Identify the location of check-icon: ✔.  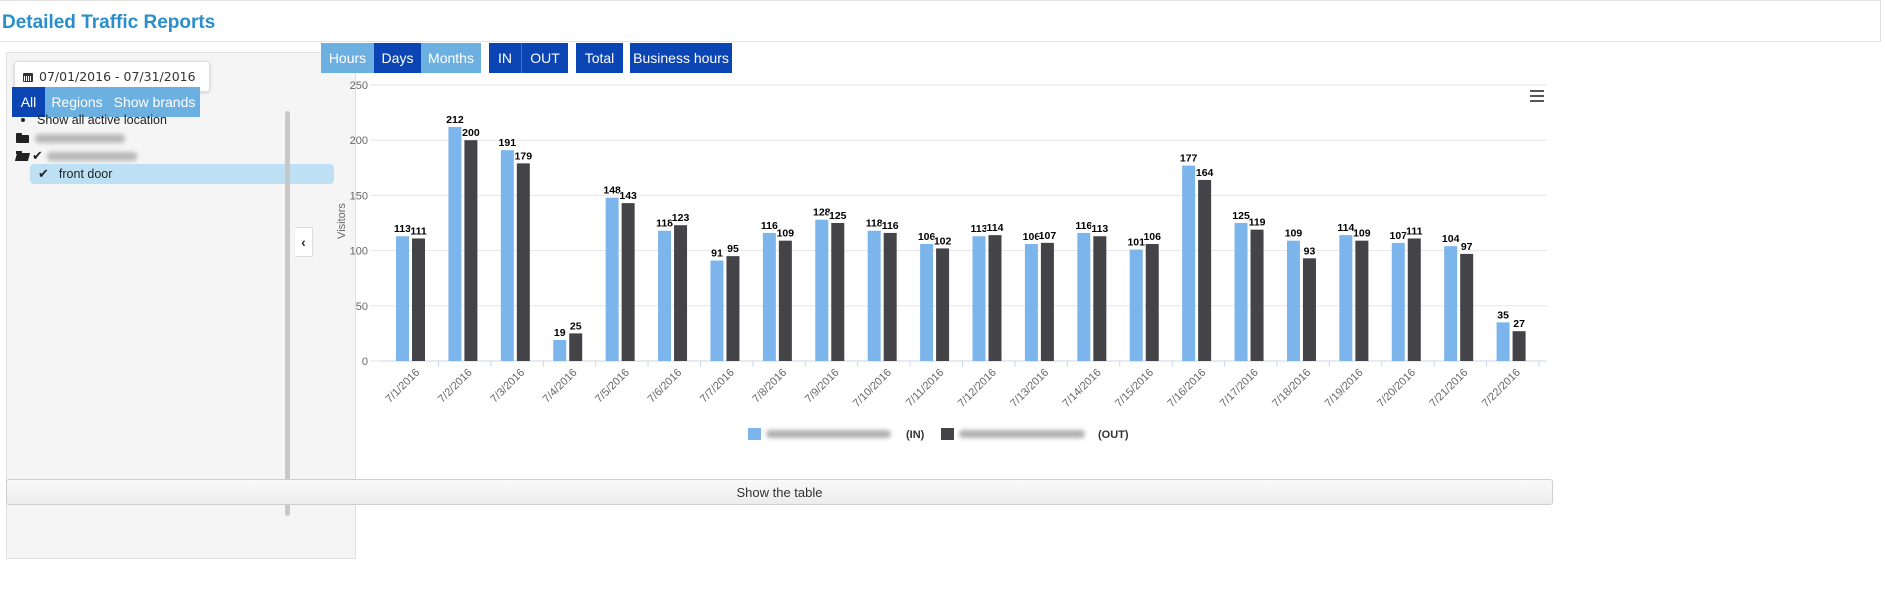
(43, 173).